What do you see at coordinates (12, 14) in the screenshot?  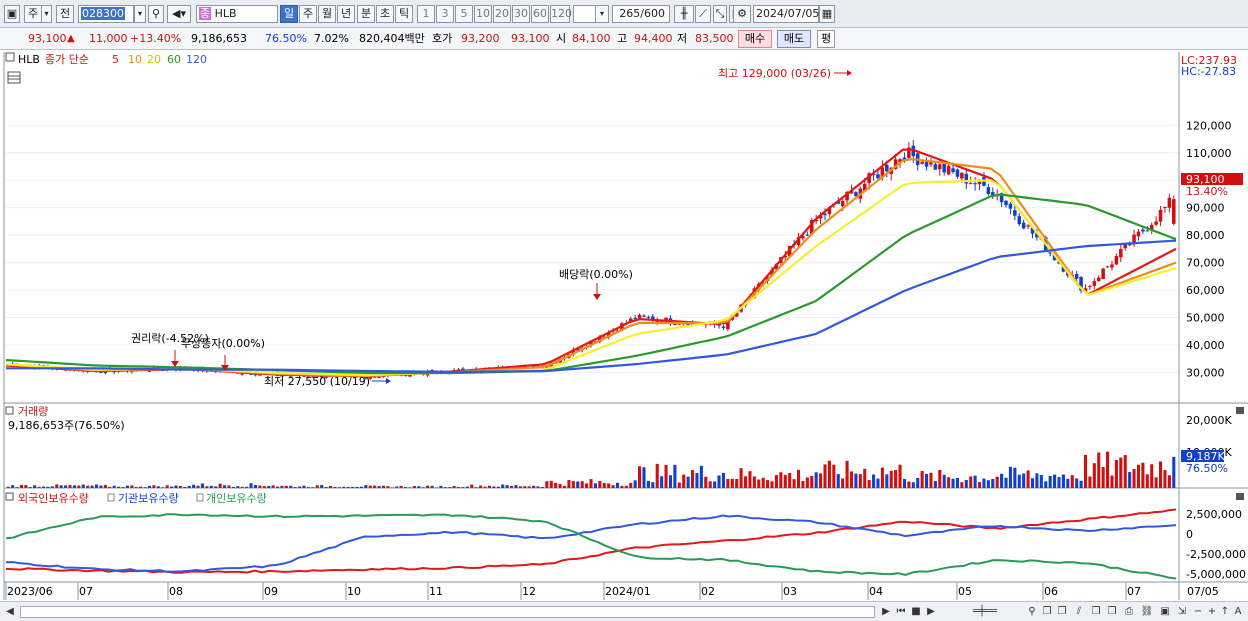 I see `layout-icon: ▣` at bounding box center [12, 14].